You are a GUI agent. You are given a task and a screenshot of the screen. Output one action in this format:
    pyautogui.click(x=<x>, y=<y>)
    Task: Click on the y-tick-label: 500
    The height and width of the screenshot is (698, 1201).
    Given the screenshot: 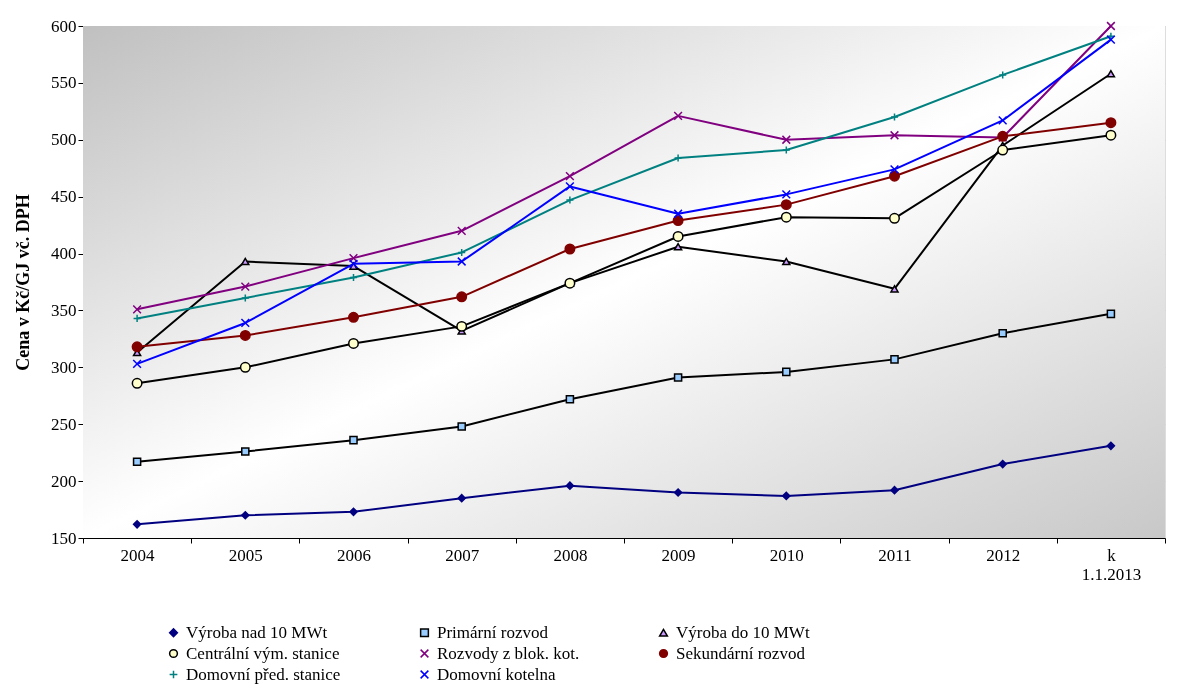 What is the action you would take?
    pyautogui.click(x=64, y=140)
    